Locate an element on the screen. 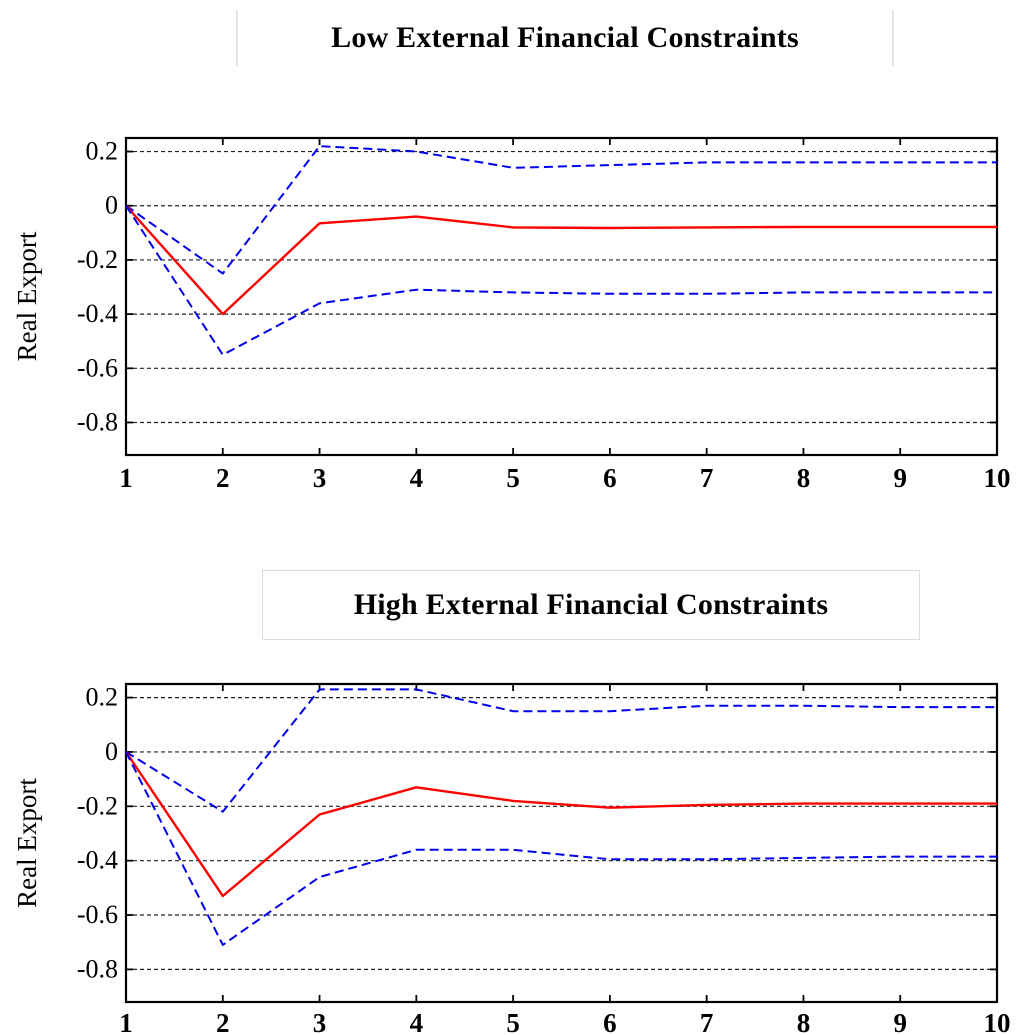 This screenshot has height=1035, width=1019. chart-title-low: Low External Financial Constraints is located at coordinates (565, 38).